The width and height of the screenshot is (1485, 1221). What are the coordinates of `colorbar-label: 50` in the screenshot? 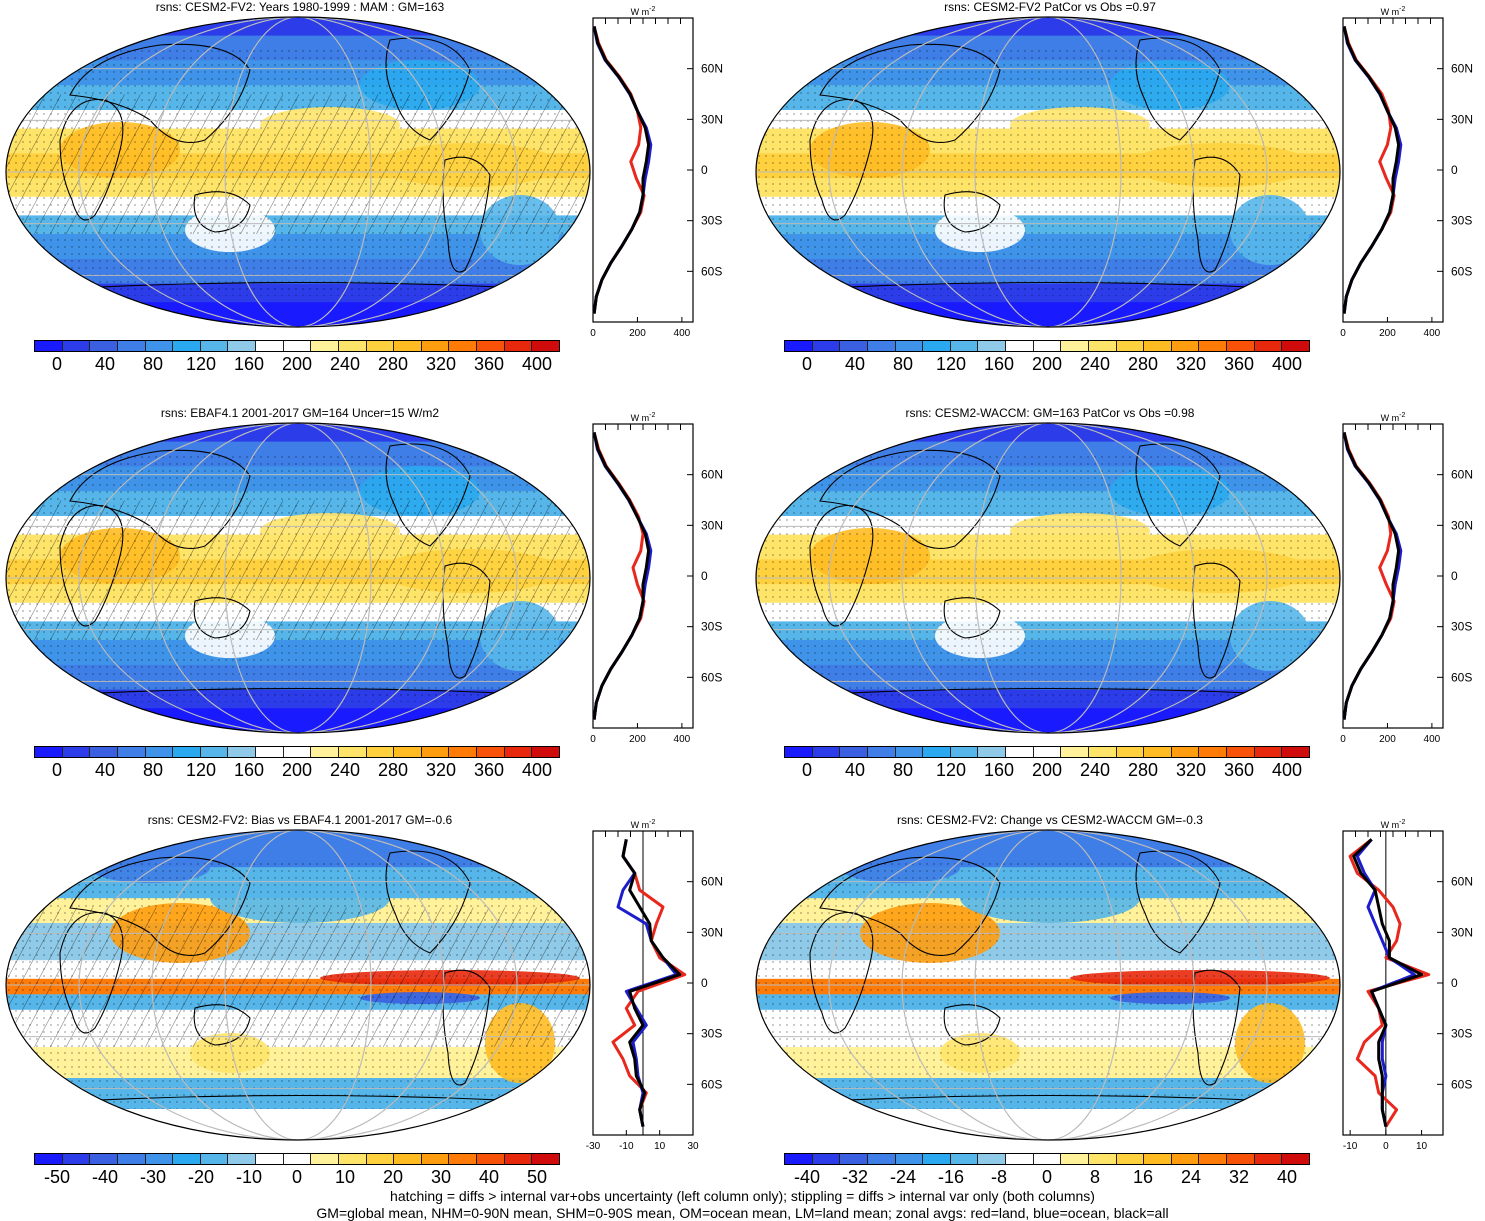 It's located at (537, 1177).